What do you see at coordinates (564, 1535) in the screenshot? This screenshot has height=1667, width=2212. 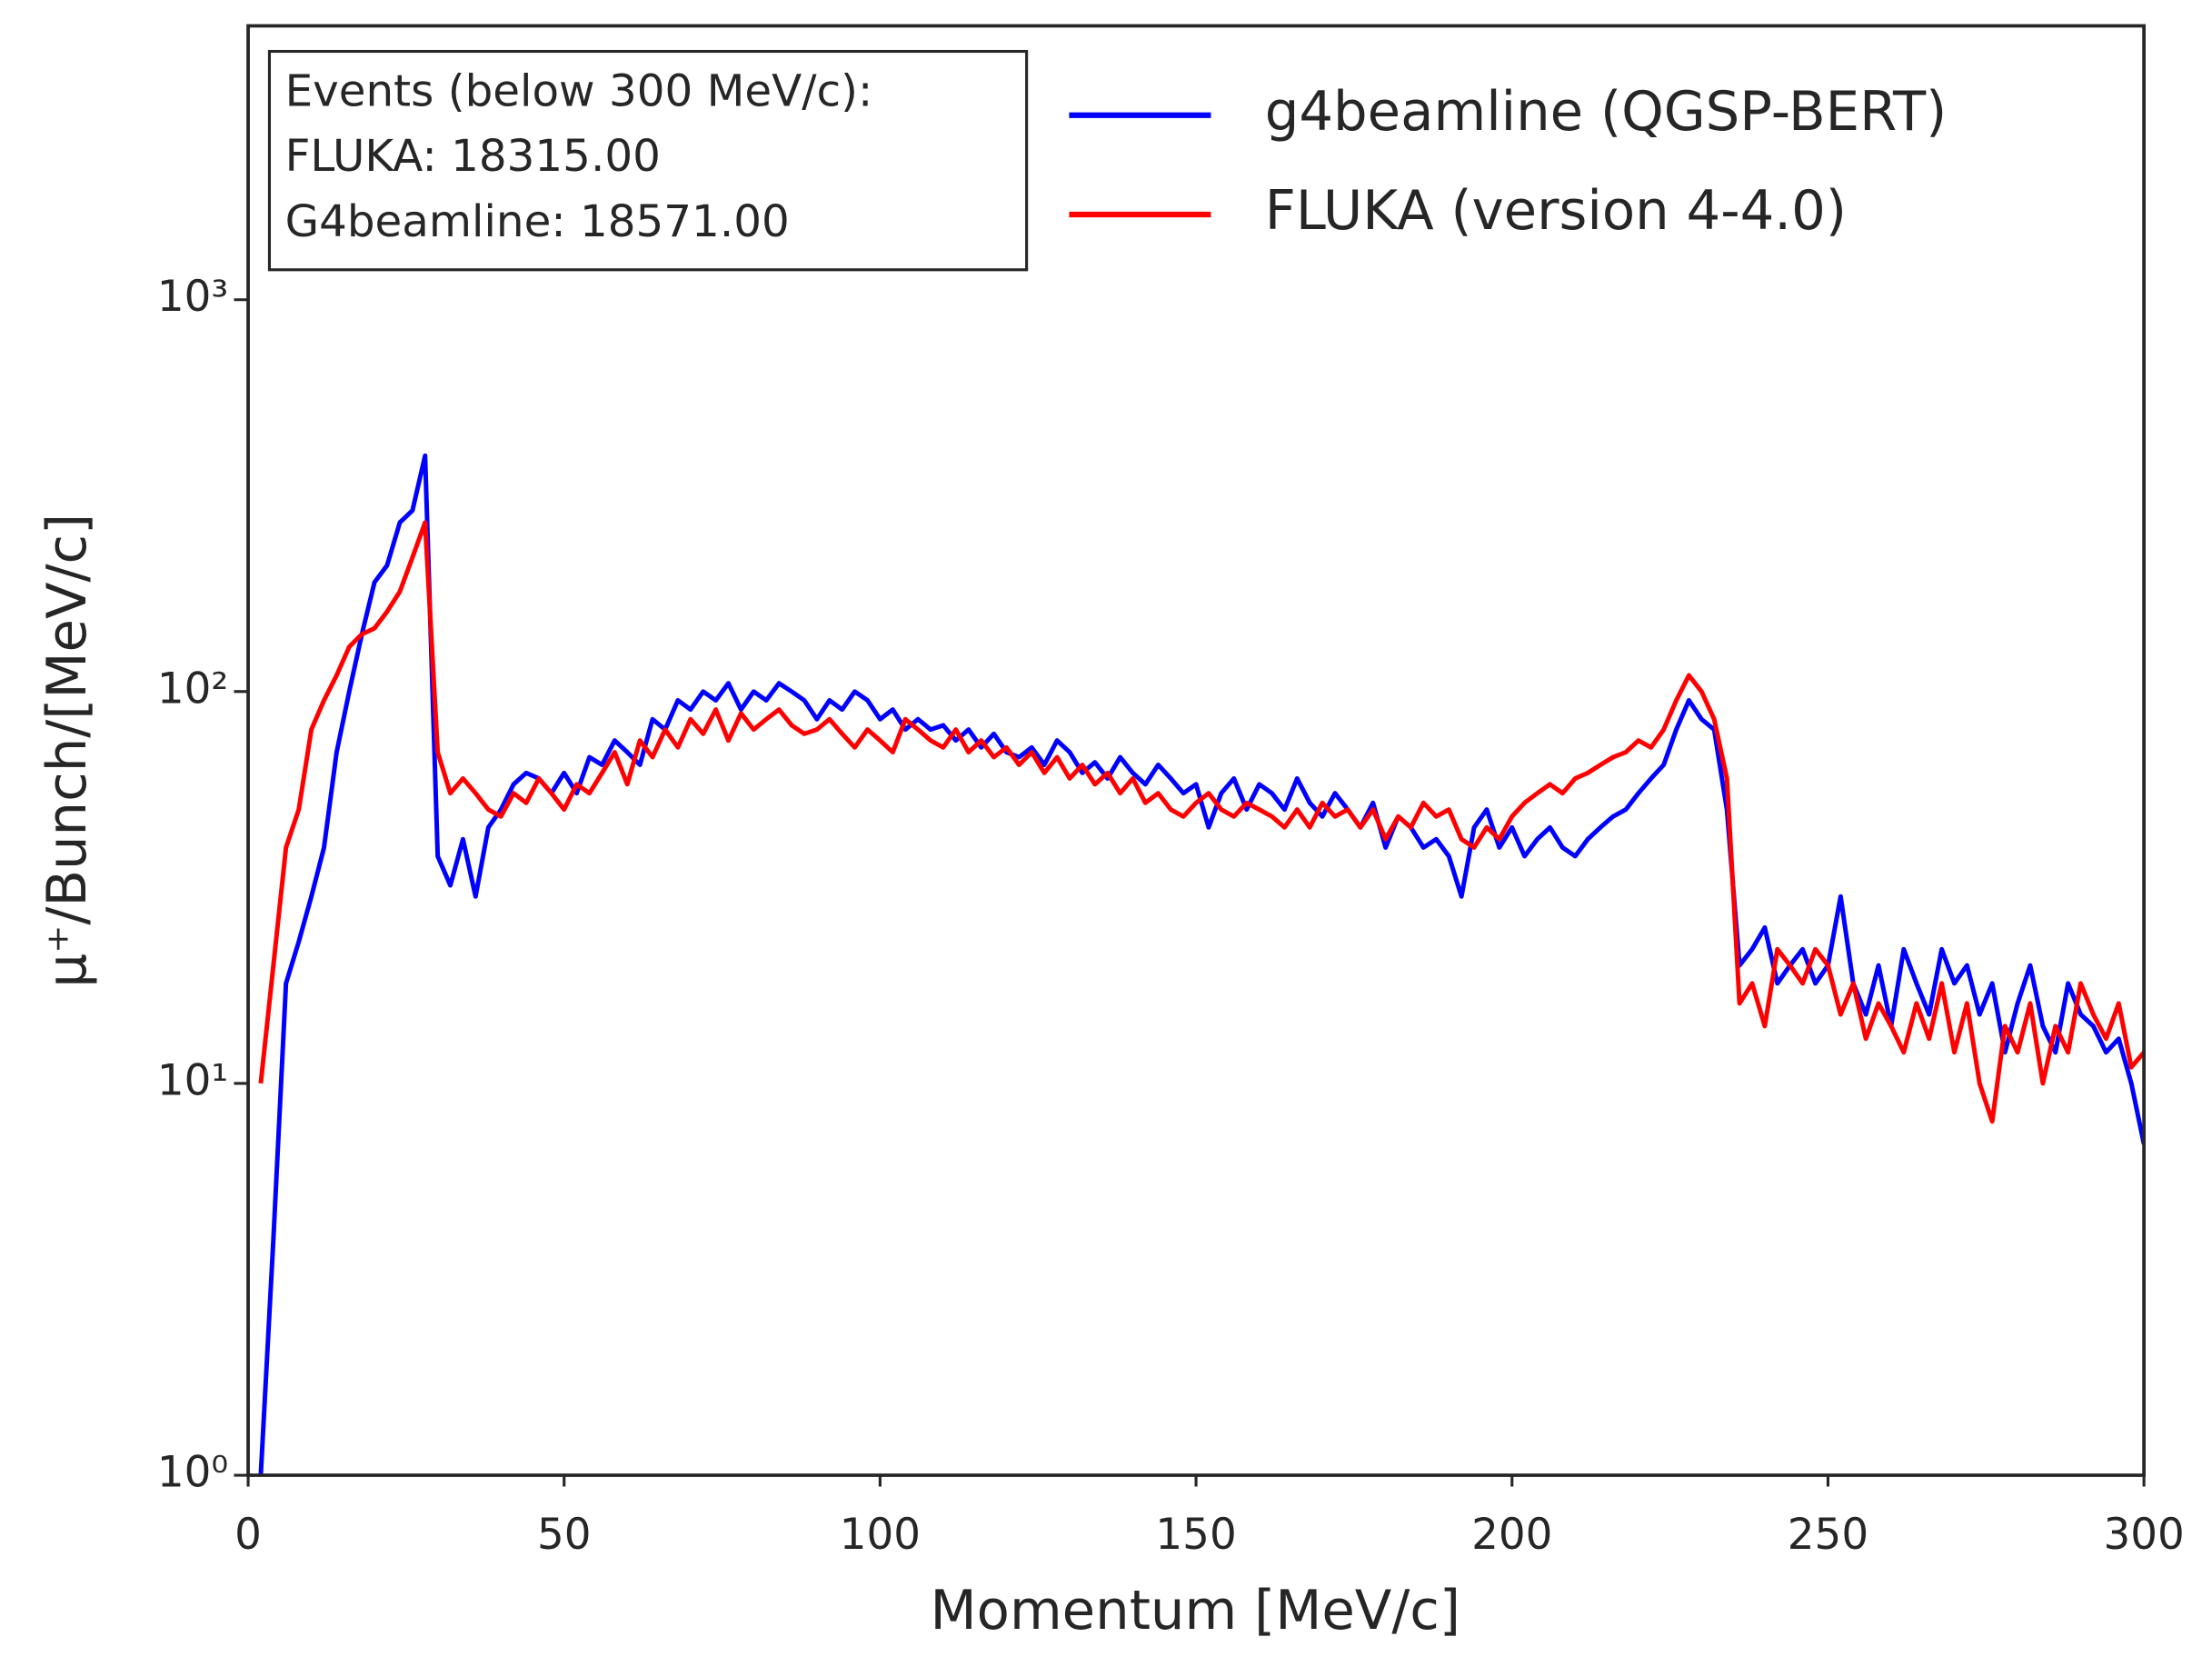 I see `x-tick-label: 50` at bounding box center [564, 1535].